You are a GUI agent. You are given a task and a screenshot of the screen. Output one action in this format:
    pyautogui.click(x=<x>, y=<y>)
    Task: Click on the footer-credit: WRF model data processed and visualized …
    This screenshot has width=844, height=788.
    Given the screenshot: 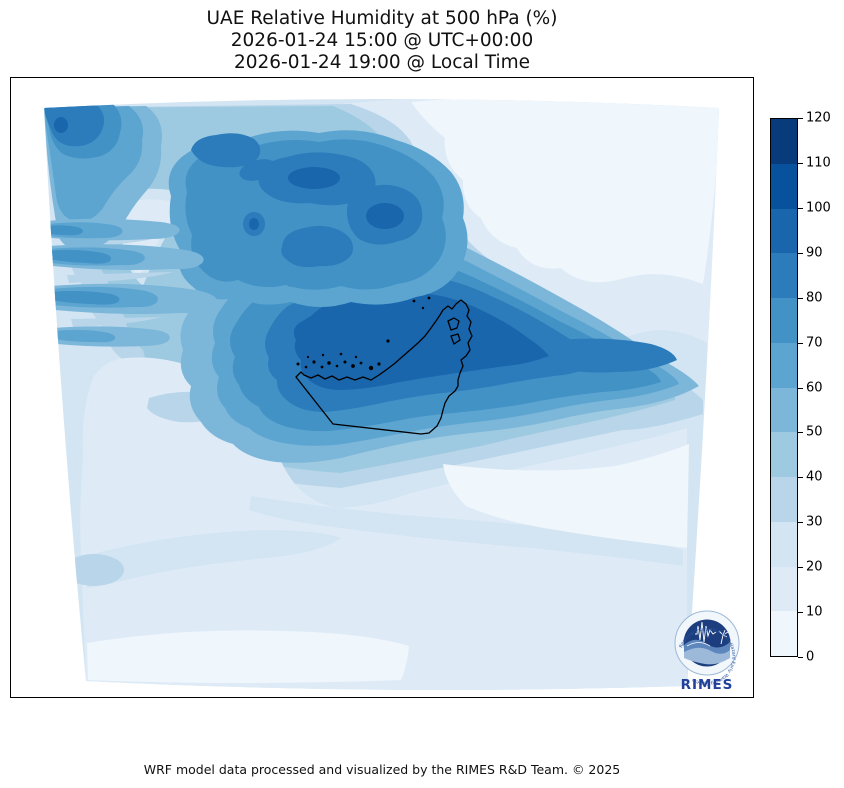 What is the action you would take?
    pyautogui.click(x=382, y=769)
    